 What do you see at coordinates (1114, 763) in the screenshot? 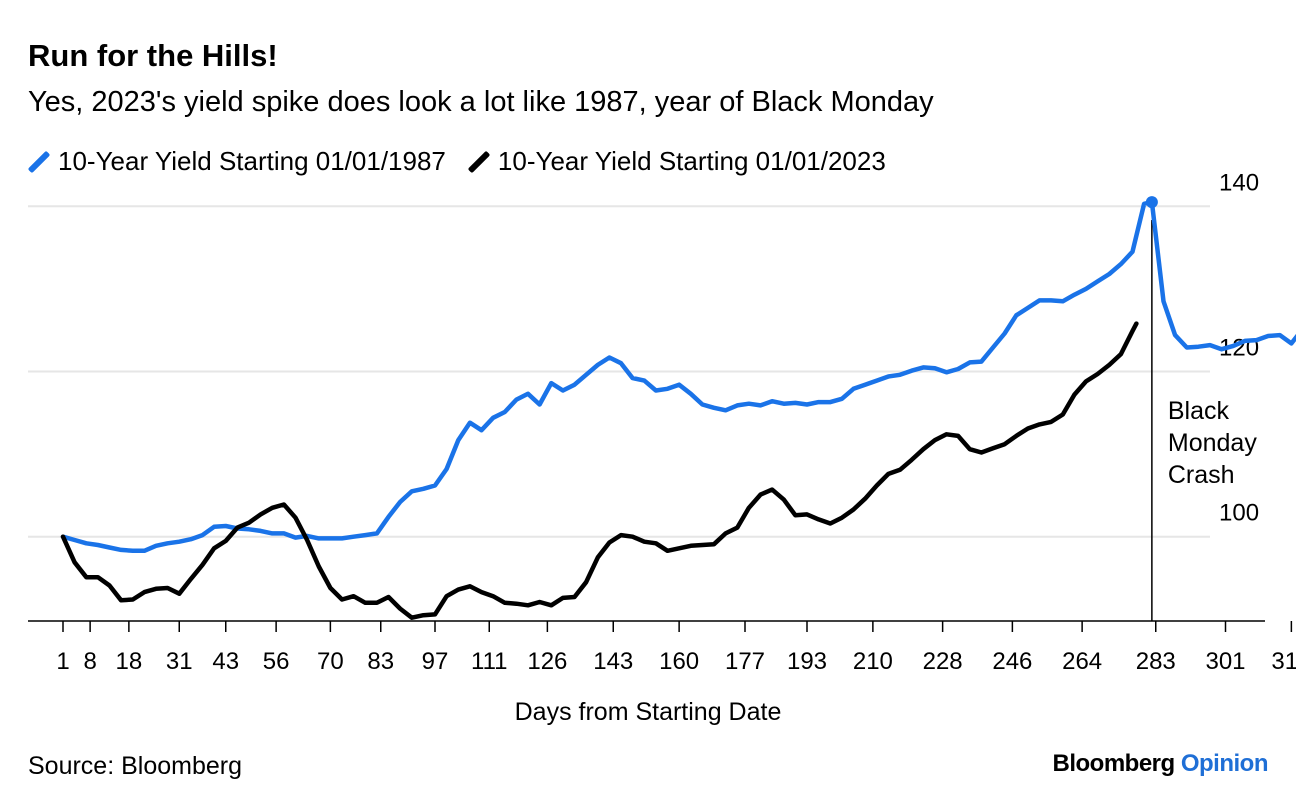
I see `brand-main: Bloomberg` at bounding box center [1114, 763].